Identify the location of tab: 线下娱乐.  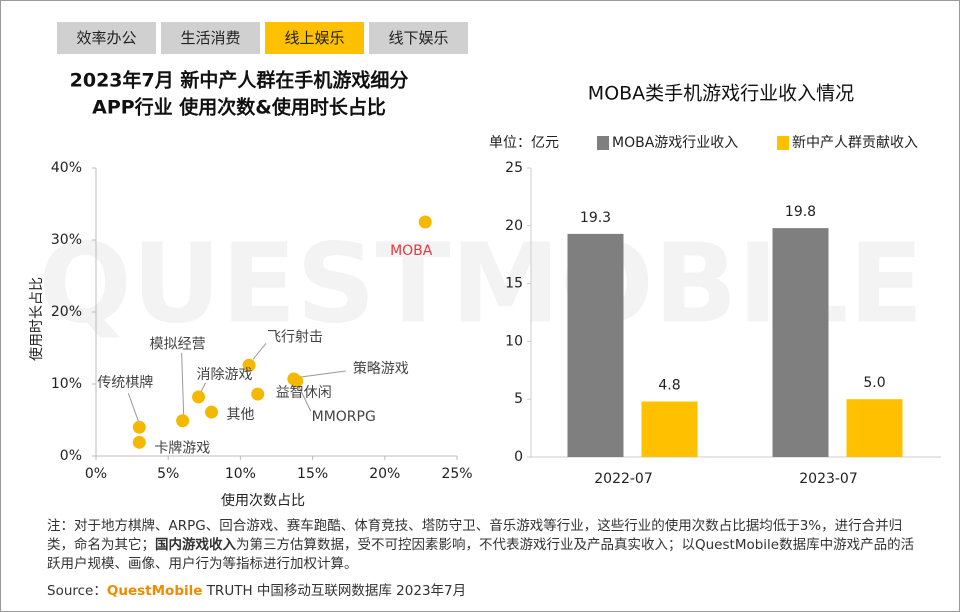
(418, 38).